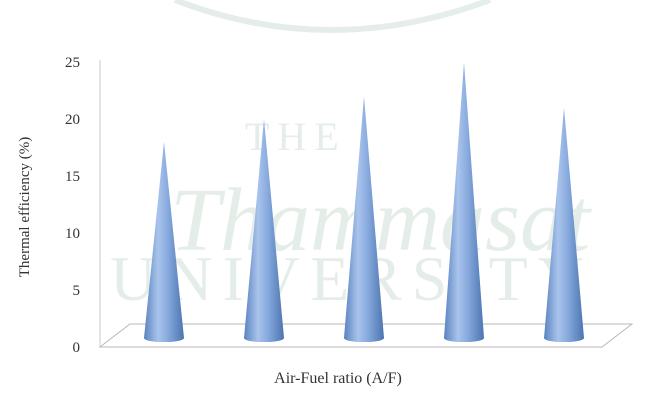  Describe the element at coordinates (77, 291) in the screenshot. I see `y-tick-label: 5` at that location.